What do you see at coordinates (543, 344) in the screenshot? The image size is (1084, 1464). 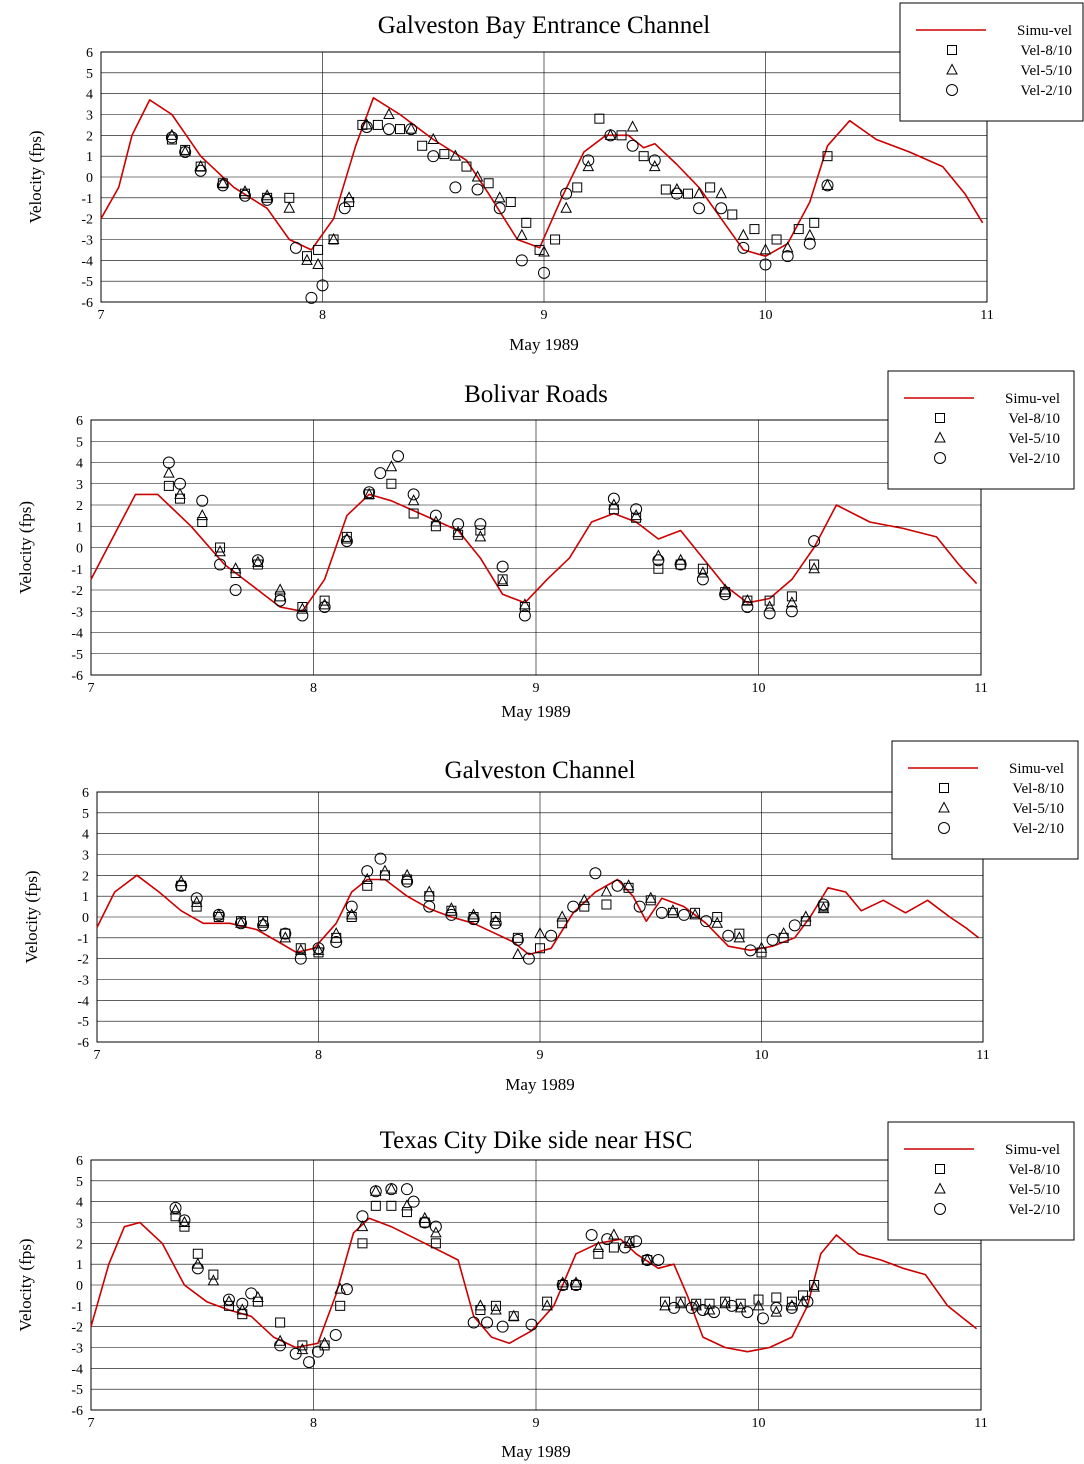 I see `x-axis-label: May 1989` at bounding box center [543, 344].